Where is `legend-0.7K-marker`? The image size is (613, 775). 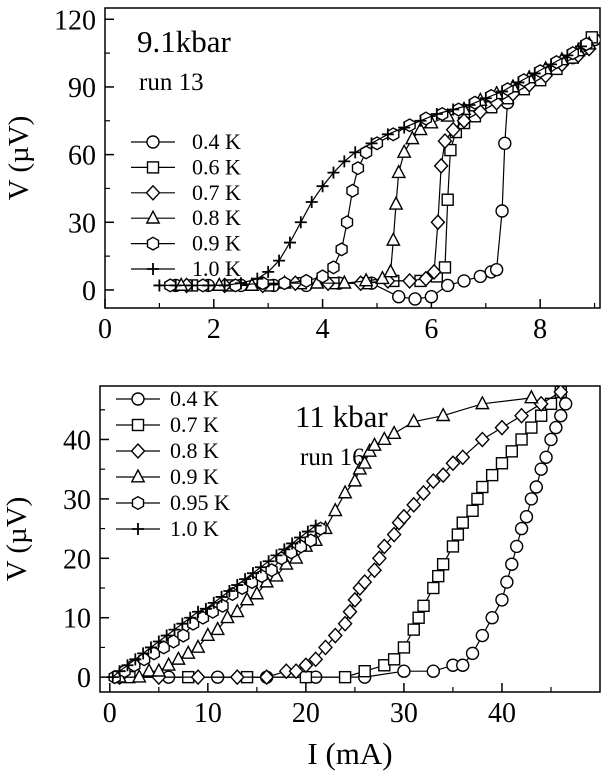 legend-0.7K-marker is located at coordinates (153, 192).